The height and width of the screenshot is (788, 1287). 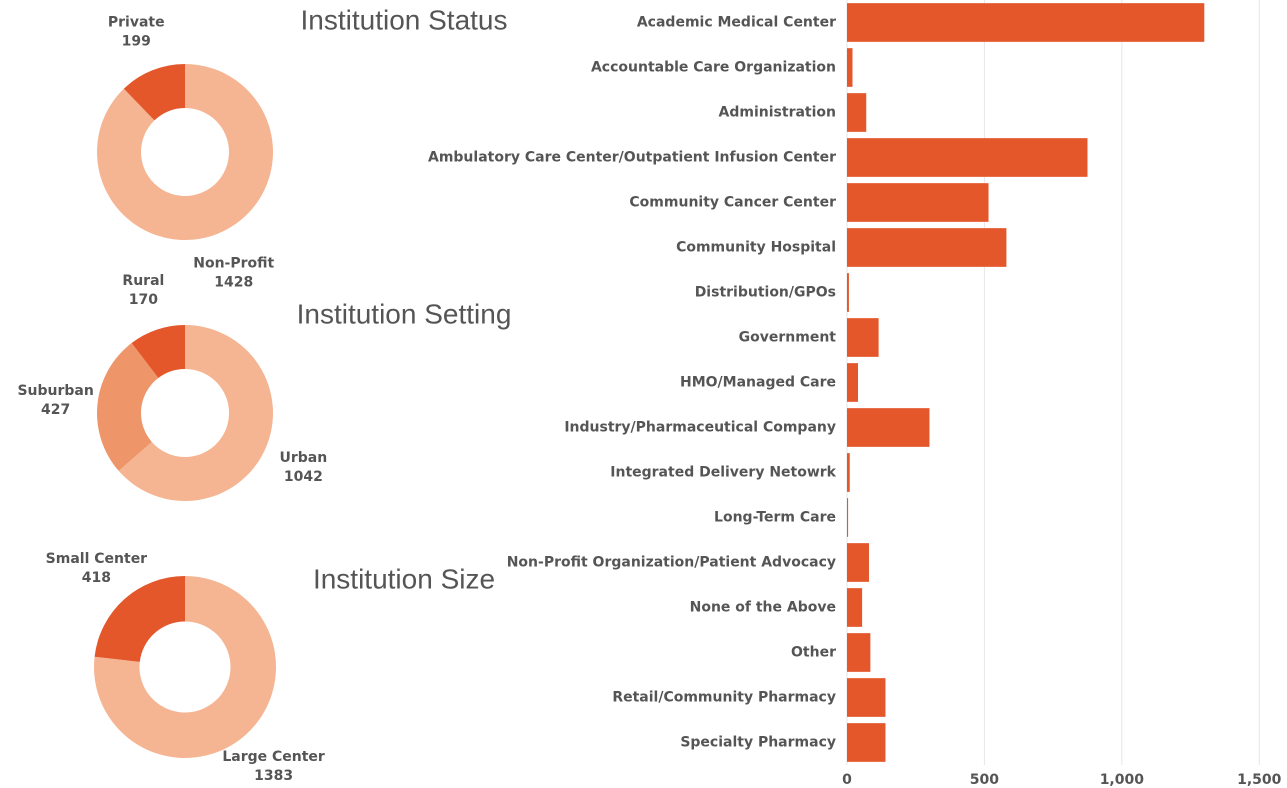 I want to click on y-tick-label: Community Cancer Center, so click(x=732, y=203).